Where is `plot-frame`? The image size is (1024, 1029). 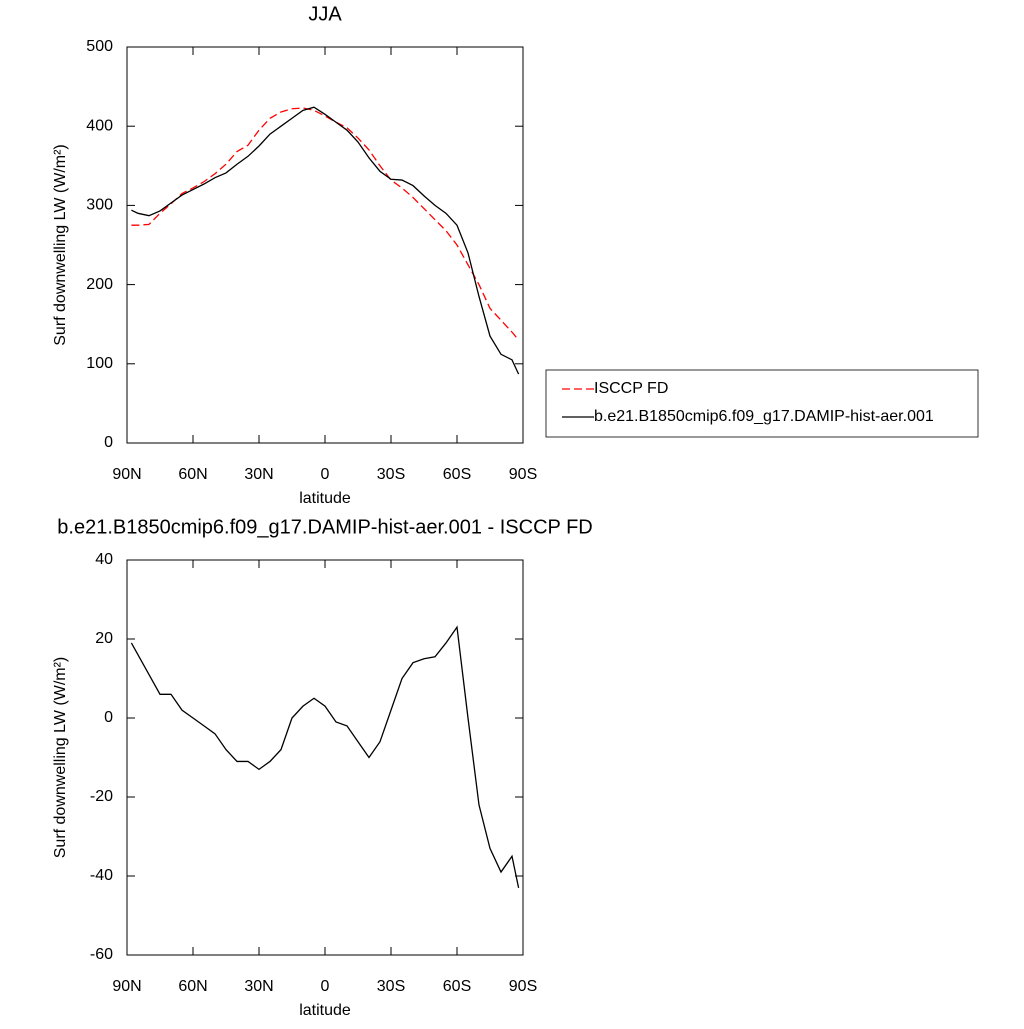 plot-frame is located at coordinates (325, 757).